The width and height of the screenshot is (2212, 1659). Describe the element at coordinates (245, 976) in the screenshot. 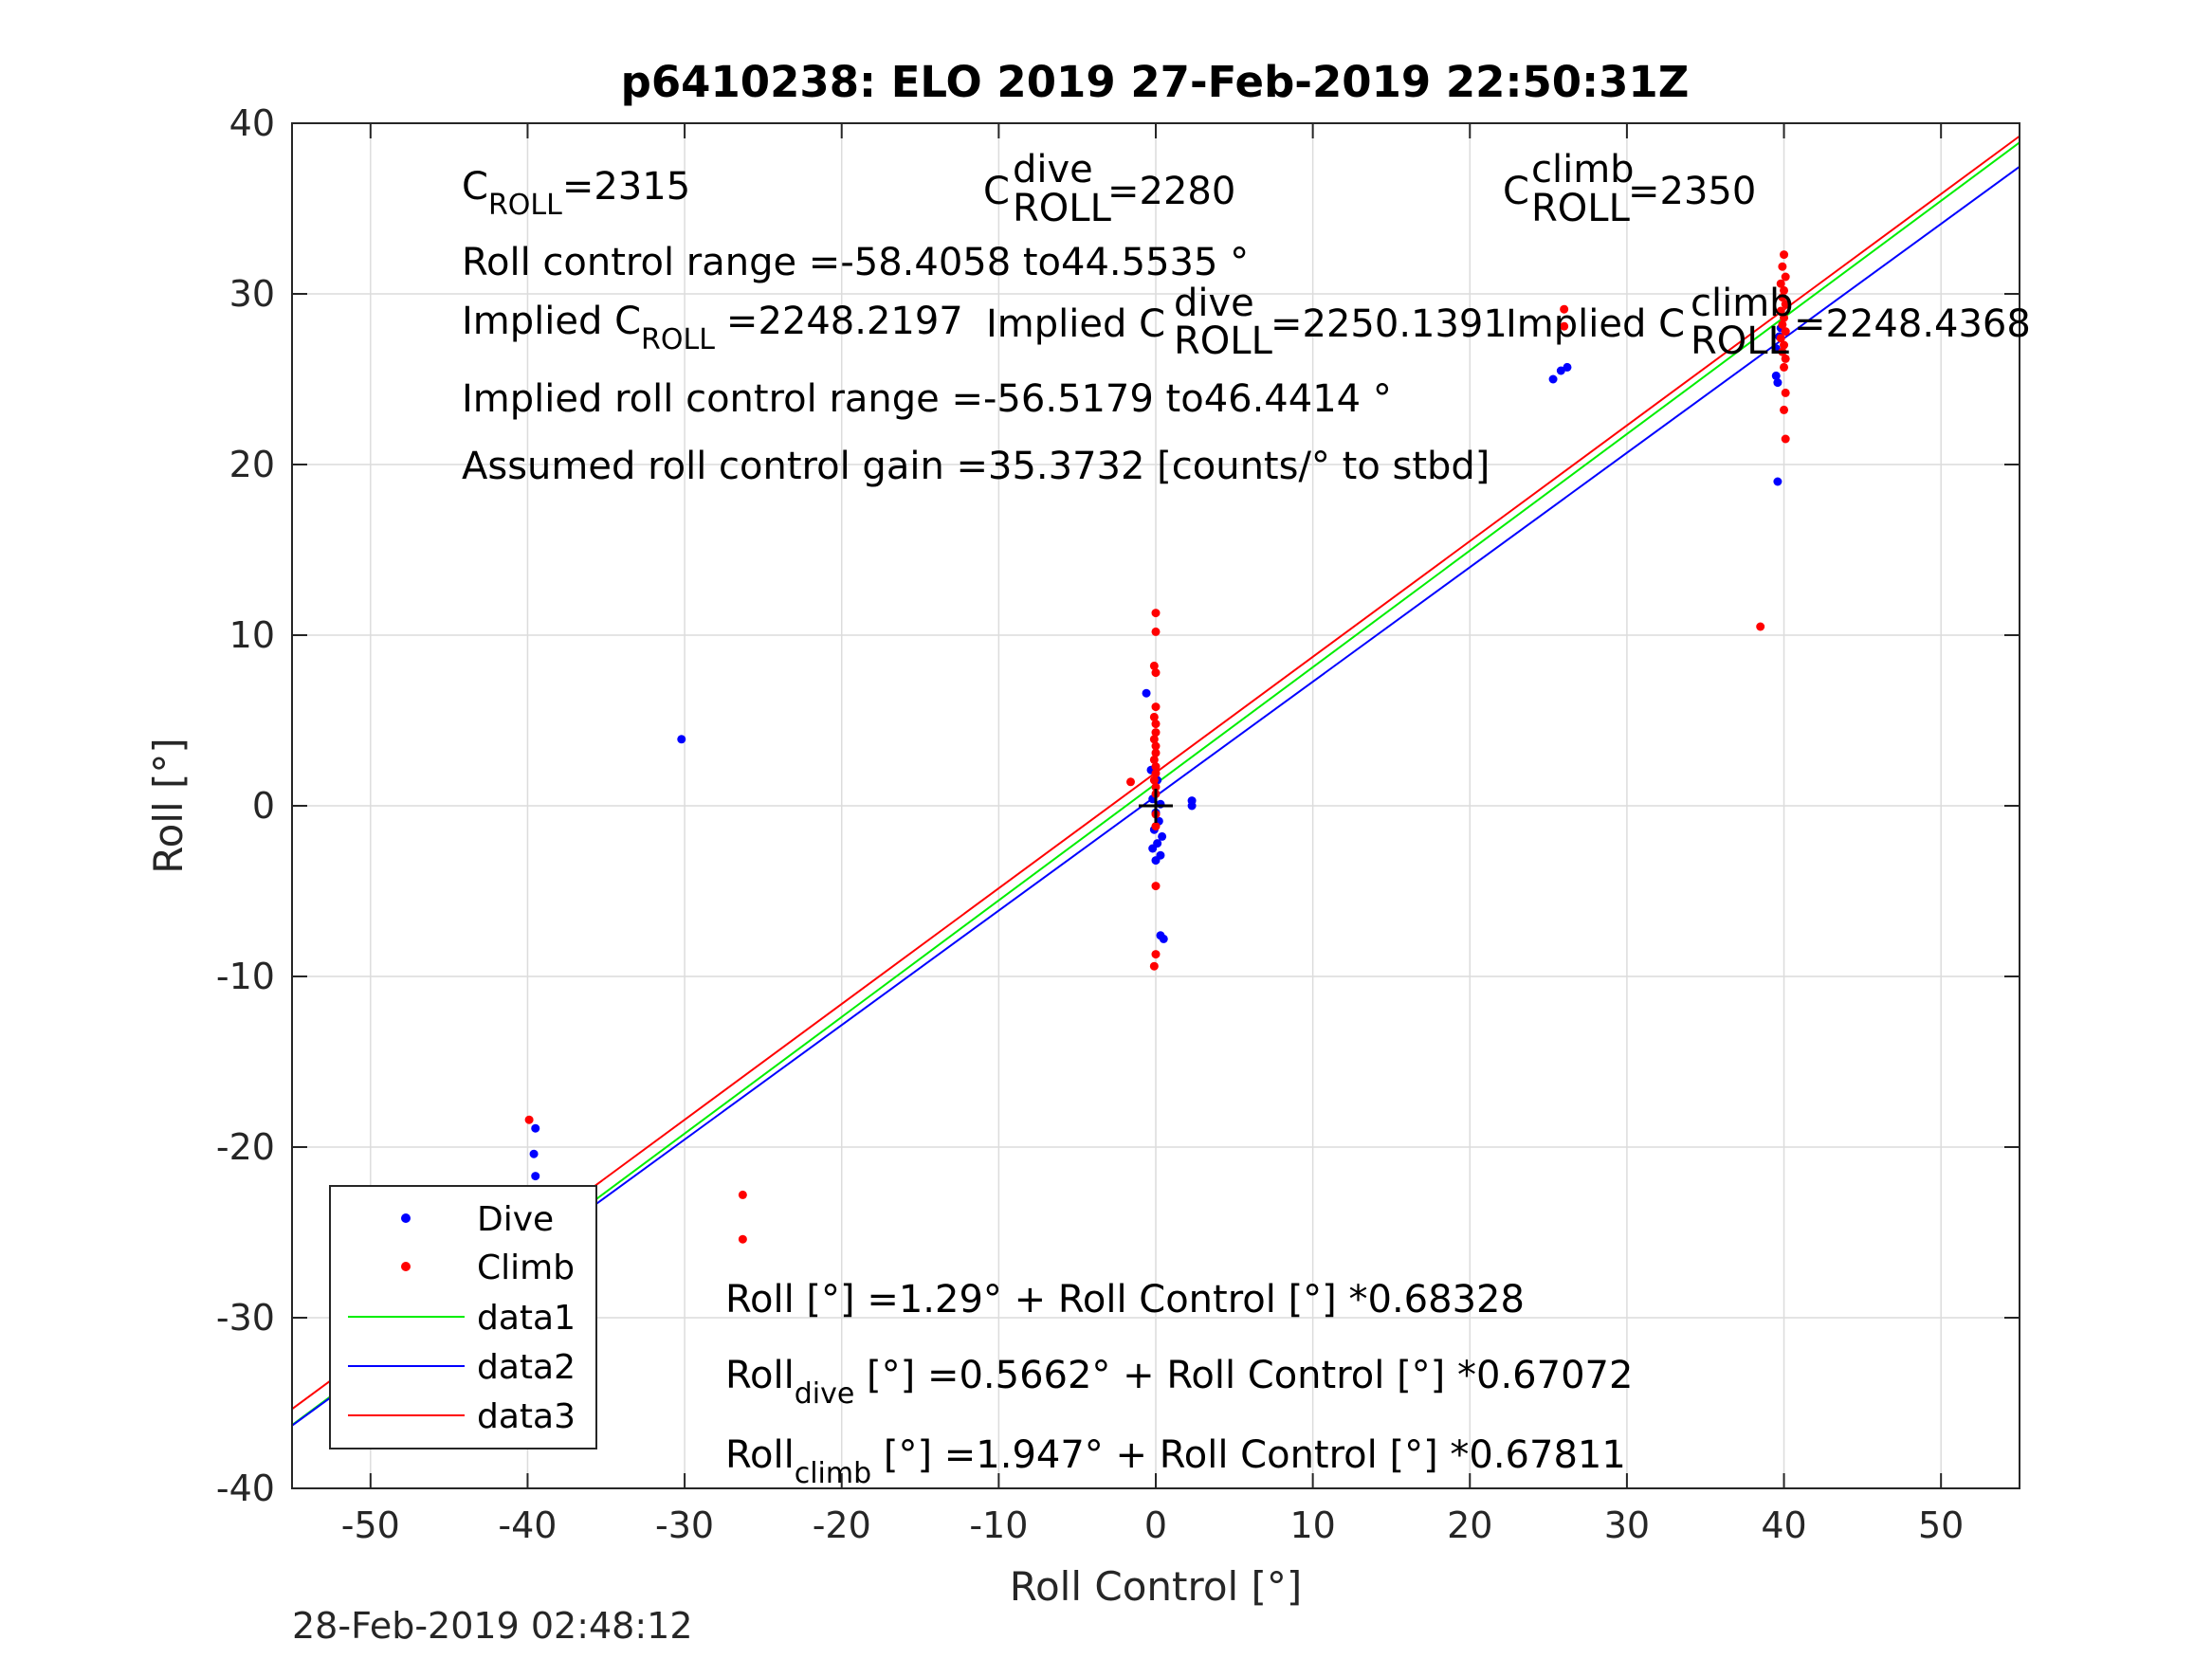

I see `y-tick-label: -10` at that location.